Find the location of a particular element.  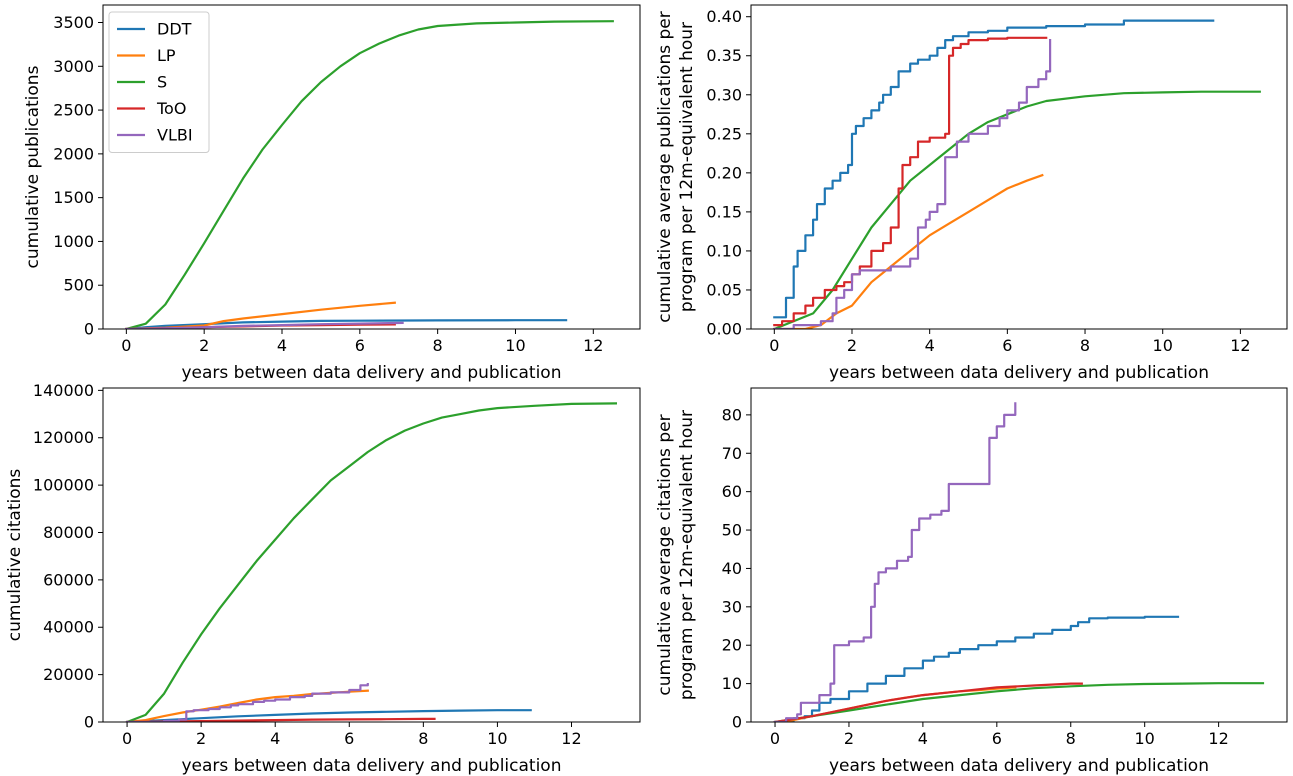

y-tick-label: 0.40 is located at coordinates (724, 16).